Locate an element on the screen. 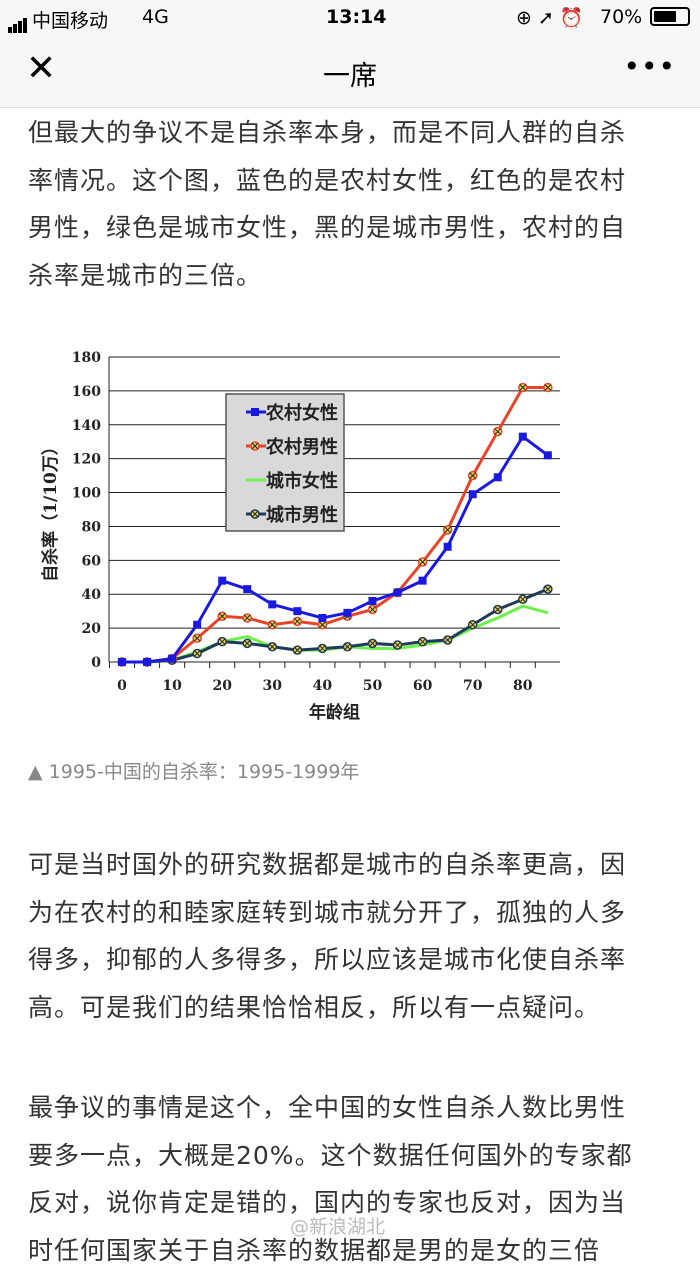 The width and height of the screenshot is (700, 1274). y-tick-label: 80 is located at coordinates (92, 527).